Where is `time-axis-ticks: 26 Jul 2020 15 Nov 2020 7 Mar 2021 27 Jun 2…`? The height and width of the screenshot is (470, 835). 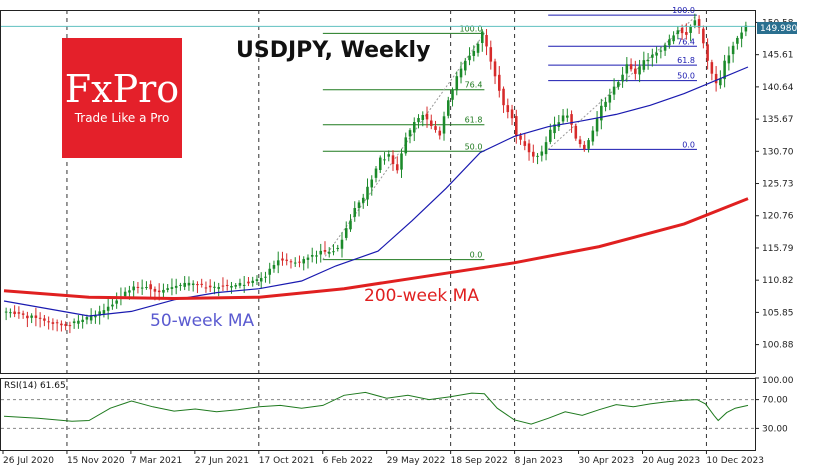
time-axis-ticks: 26 Jul 2020 15 Nov 2020 7 Mar 2021 27 Jun 2… is located at coordinates (383, 458).